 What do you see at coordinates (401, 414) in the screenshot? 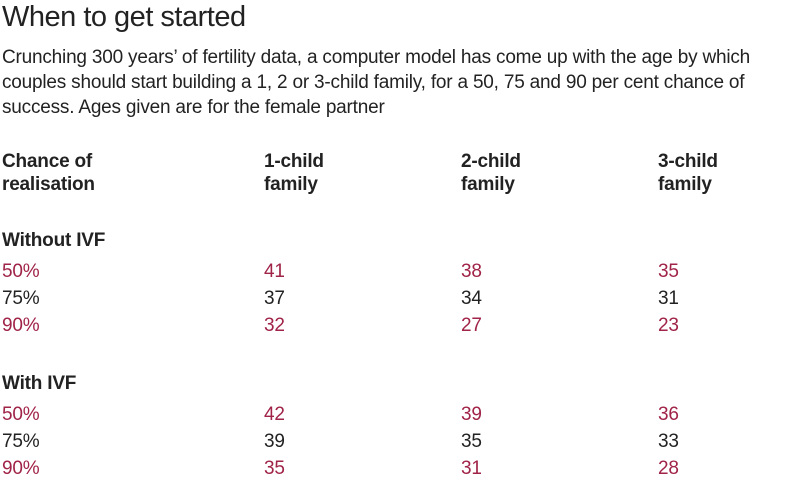
I see `table-row: 50% 42 39 36` at bounding box center [401, 414].